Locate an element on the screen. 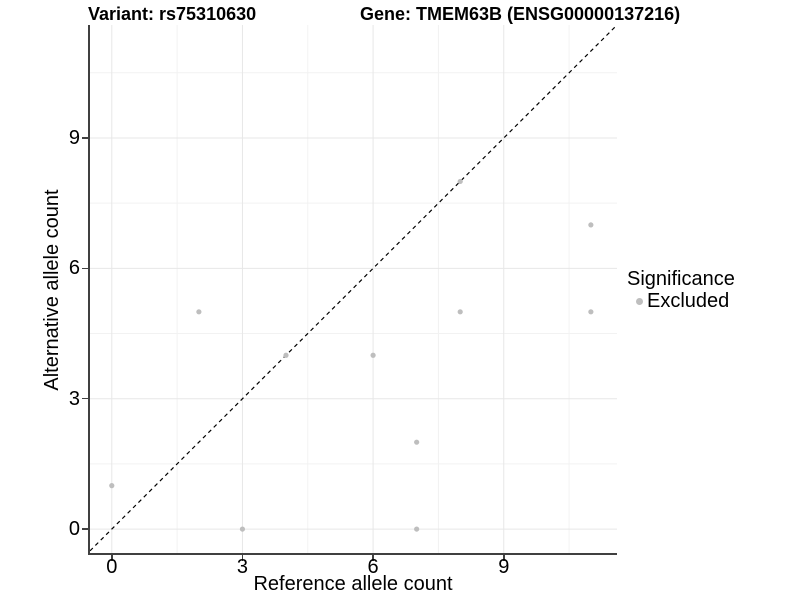 Image resolution: width=800 pixels, height=600 pixels. x-axis-title: Reference allele count is located at coordinates (353, 584).